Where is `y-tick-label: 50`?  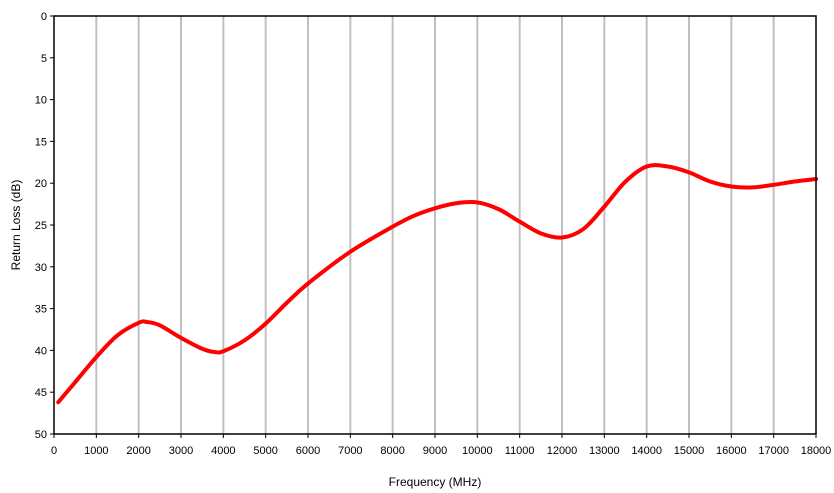 y-tick-label: 50 is located at coordinates (41, 435).